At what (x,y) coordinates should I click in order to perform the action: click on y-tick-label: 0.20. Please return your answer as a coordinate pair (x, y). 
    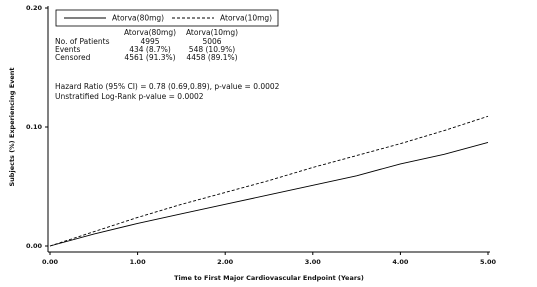
    Looking at the image, I should click on (34, 8).